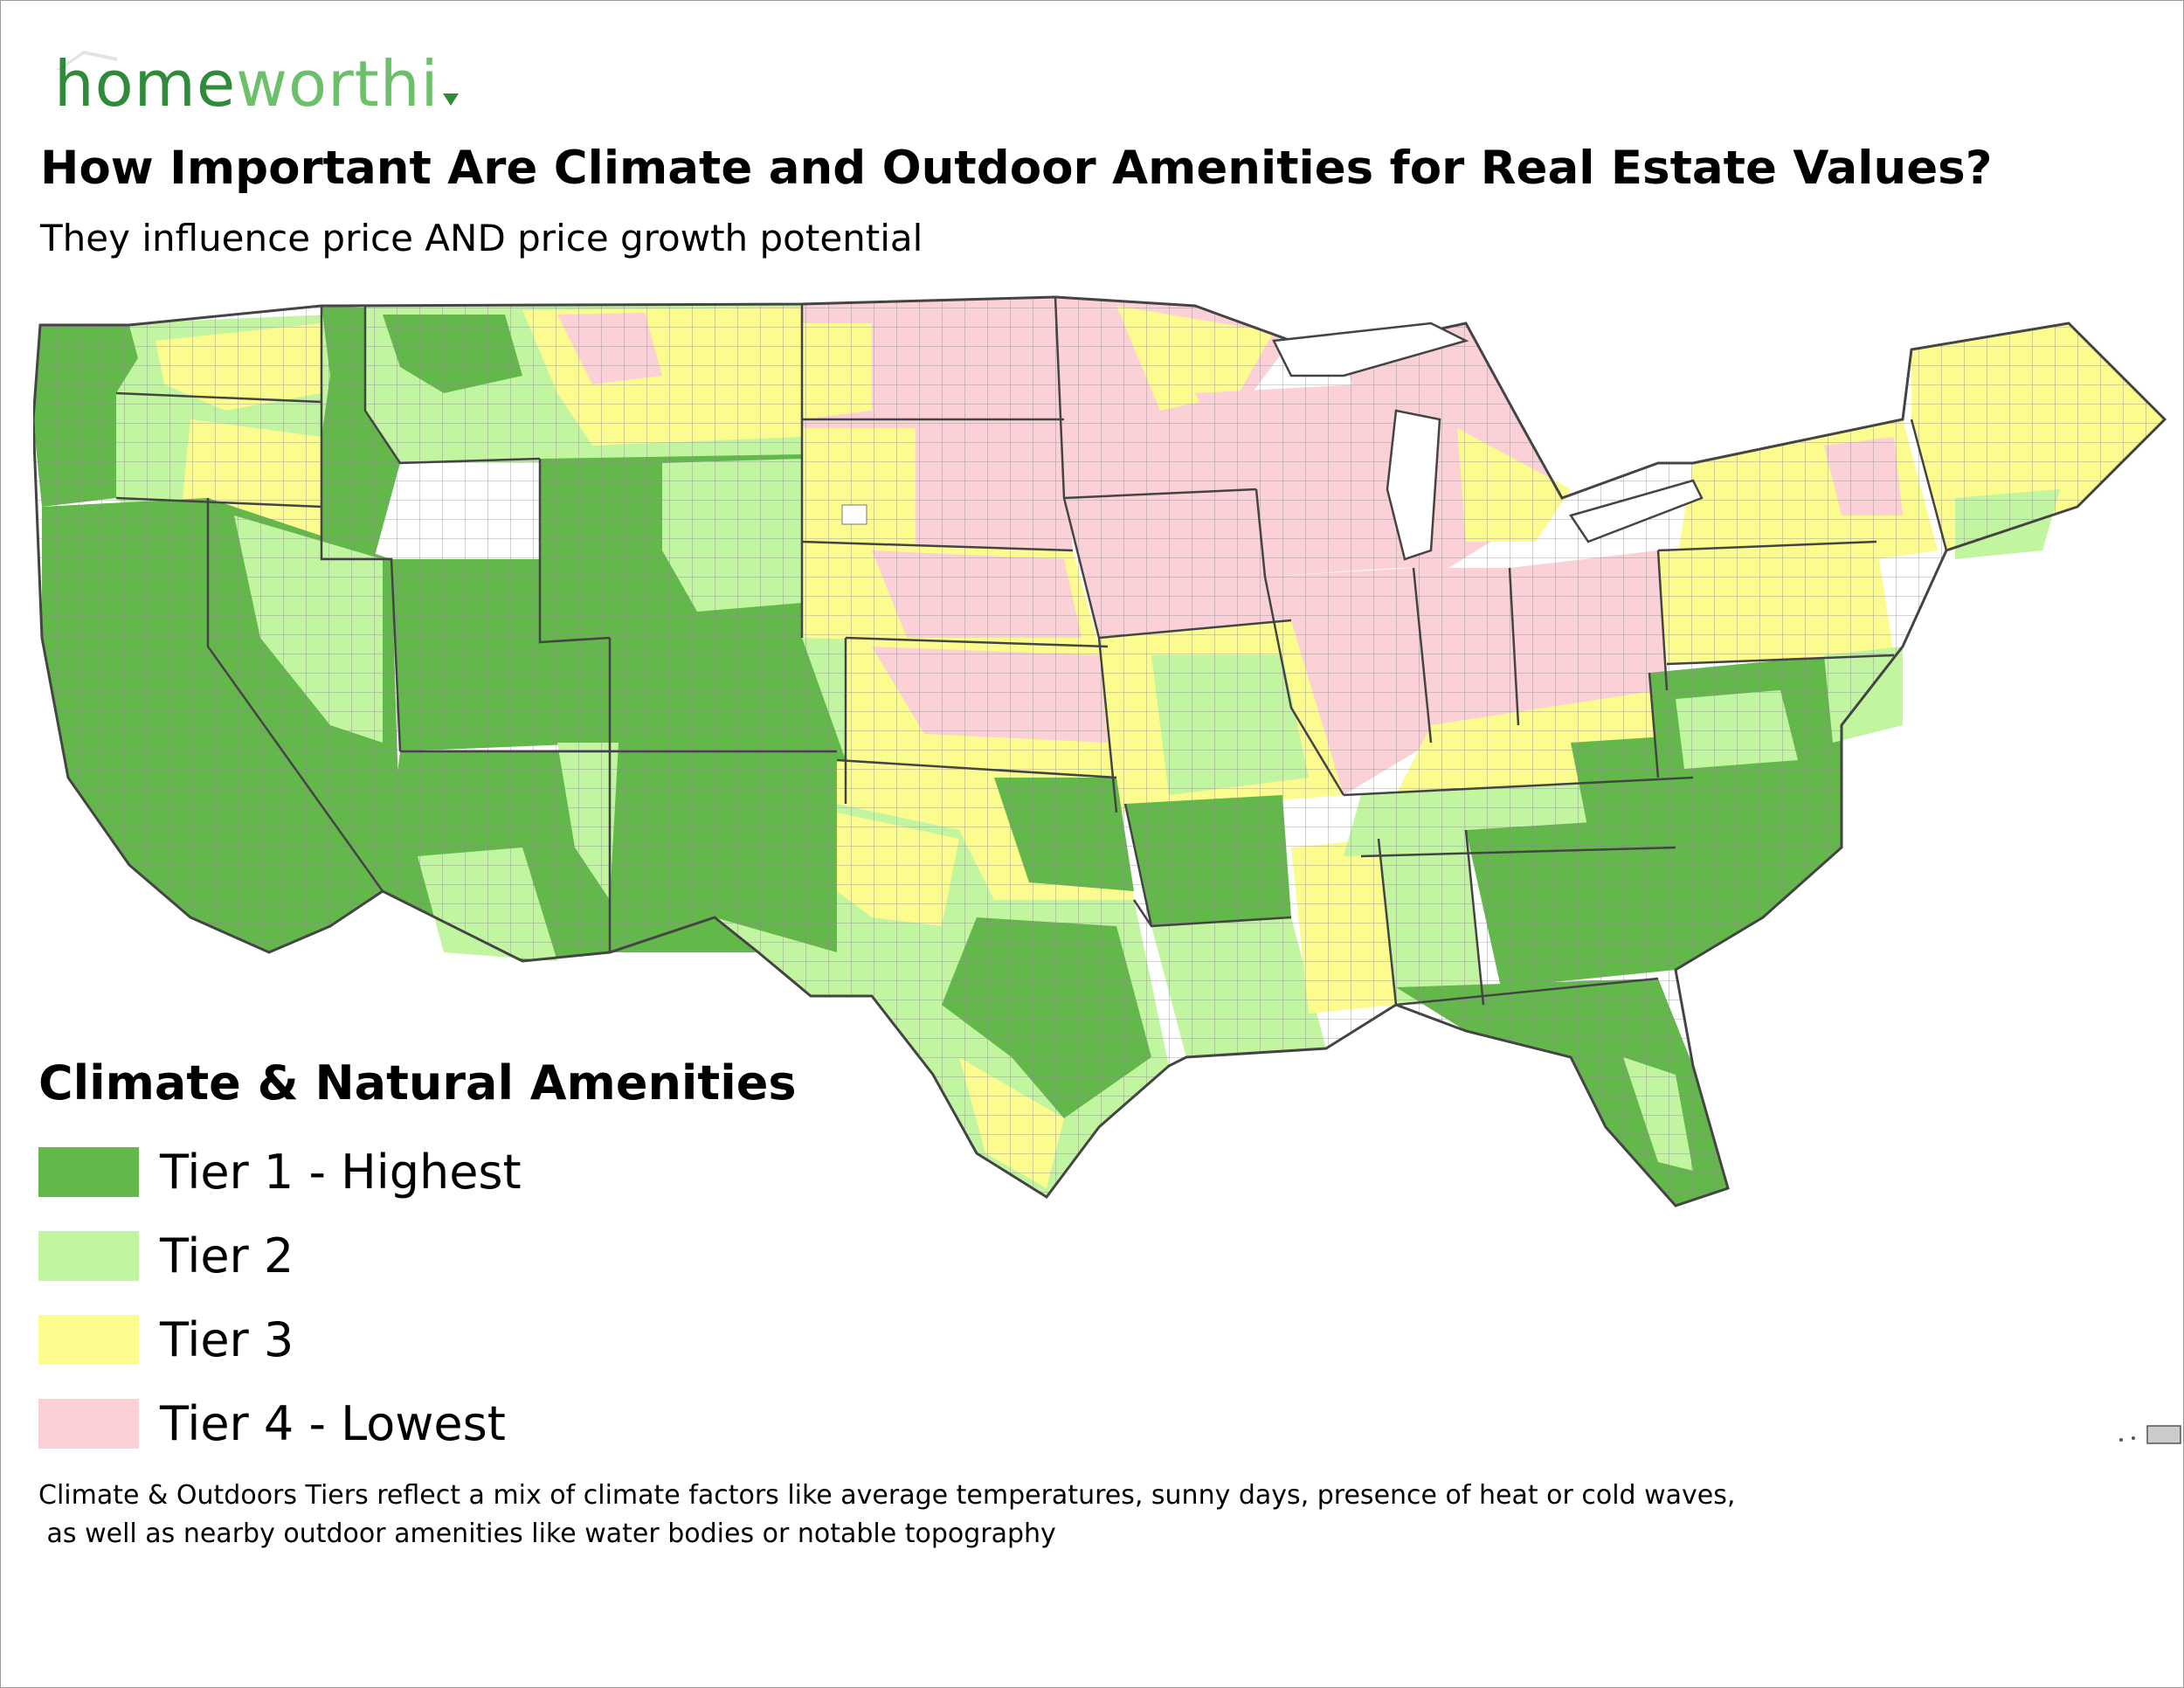  Describe the element at coordinates (1636, 511) in the screenshot. I see `lake-erie` at that location.